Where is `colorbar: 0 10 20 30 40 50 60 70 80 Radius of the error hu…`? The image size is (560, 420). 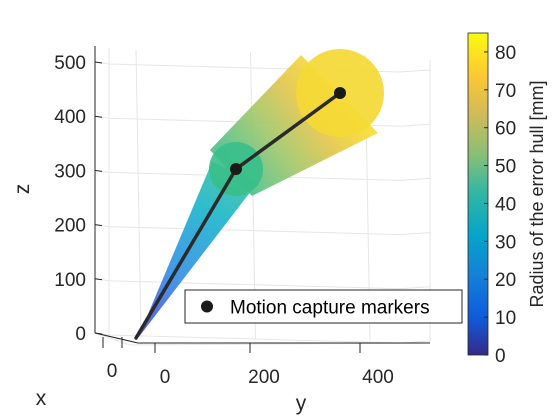 colorbar: 0 10 20 30 40 50 60 70 80 Radius of the error hu… is located at coordinates (507, 199).